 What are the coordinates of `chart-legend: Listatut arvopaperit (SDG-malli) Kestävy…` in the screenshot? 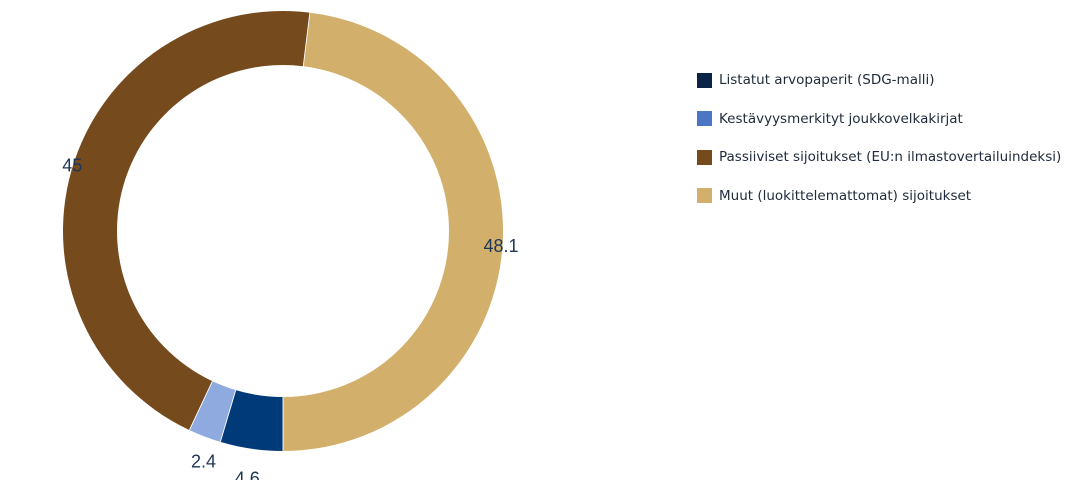 It's located at (879, 147).